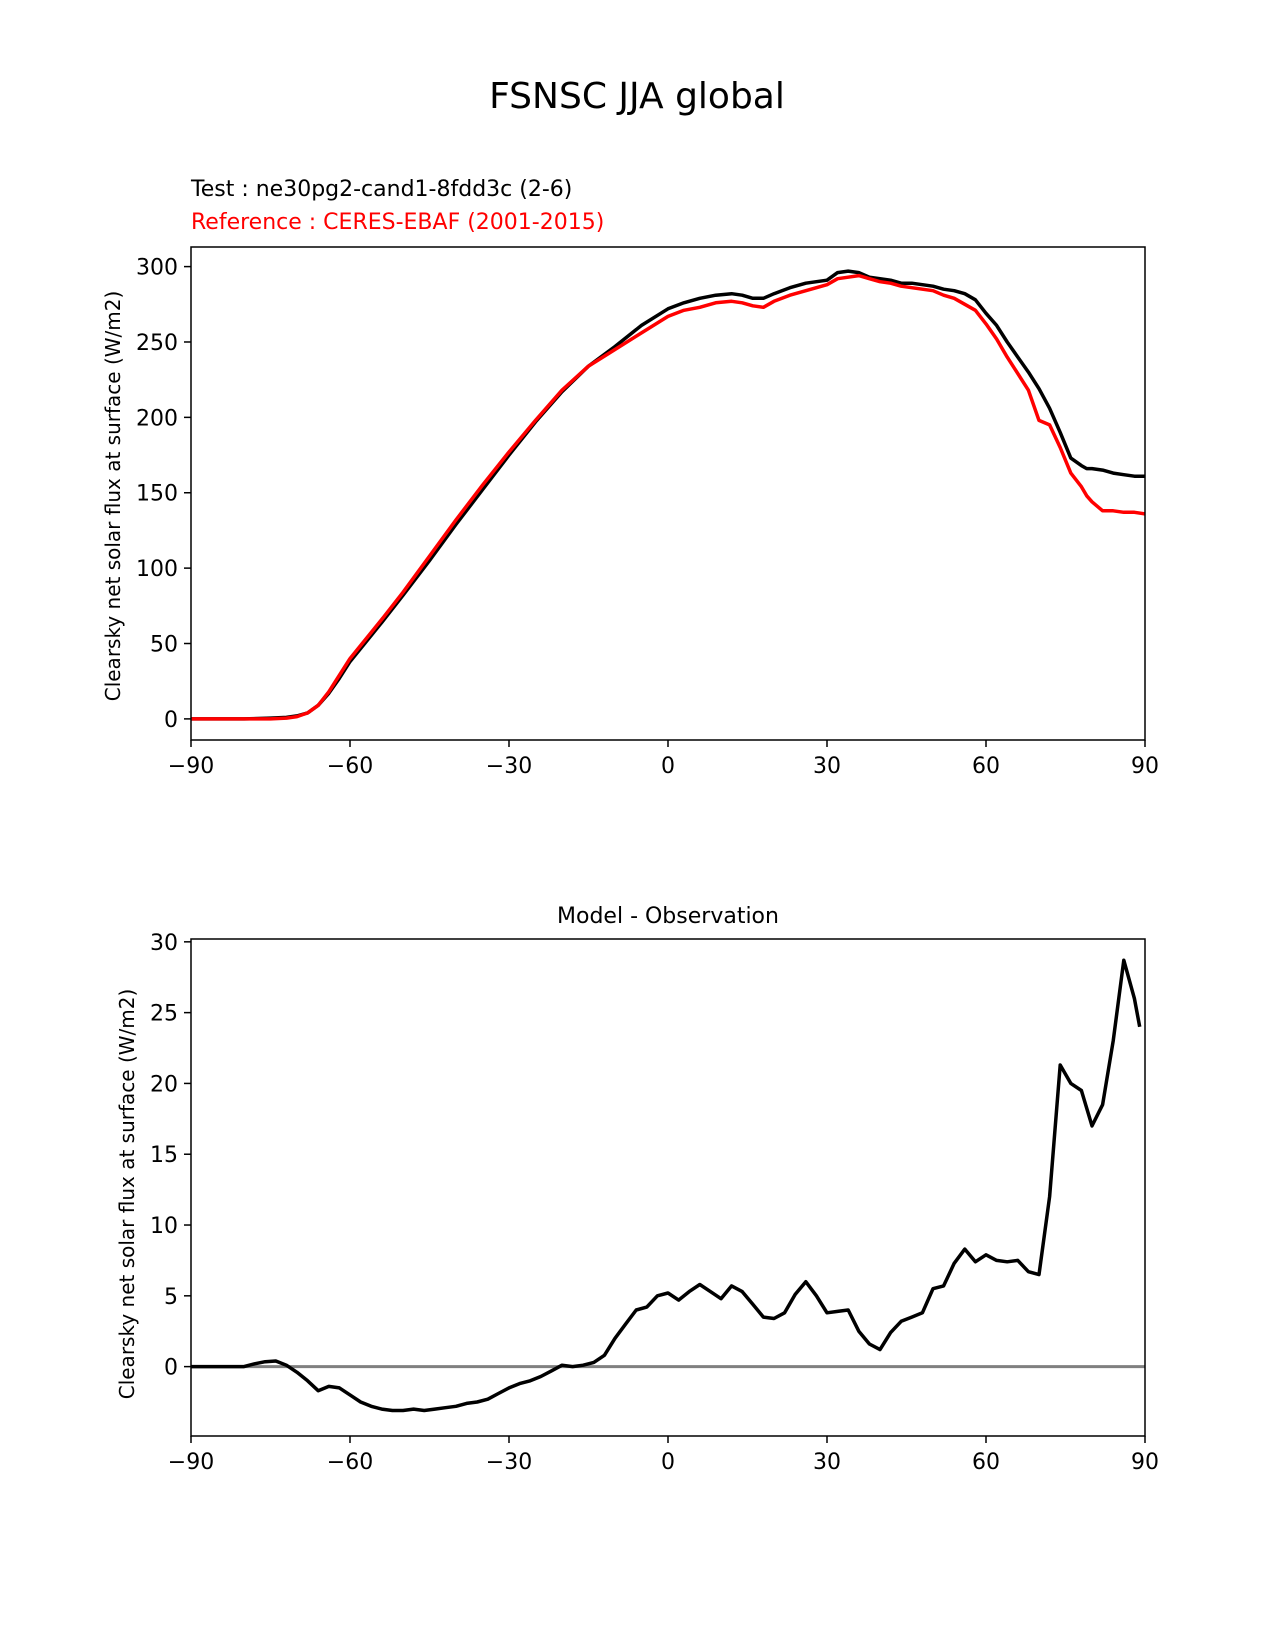  I want to click on top-x-tick-label: −90, so click(191, 766).